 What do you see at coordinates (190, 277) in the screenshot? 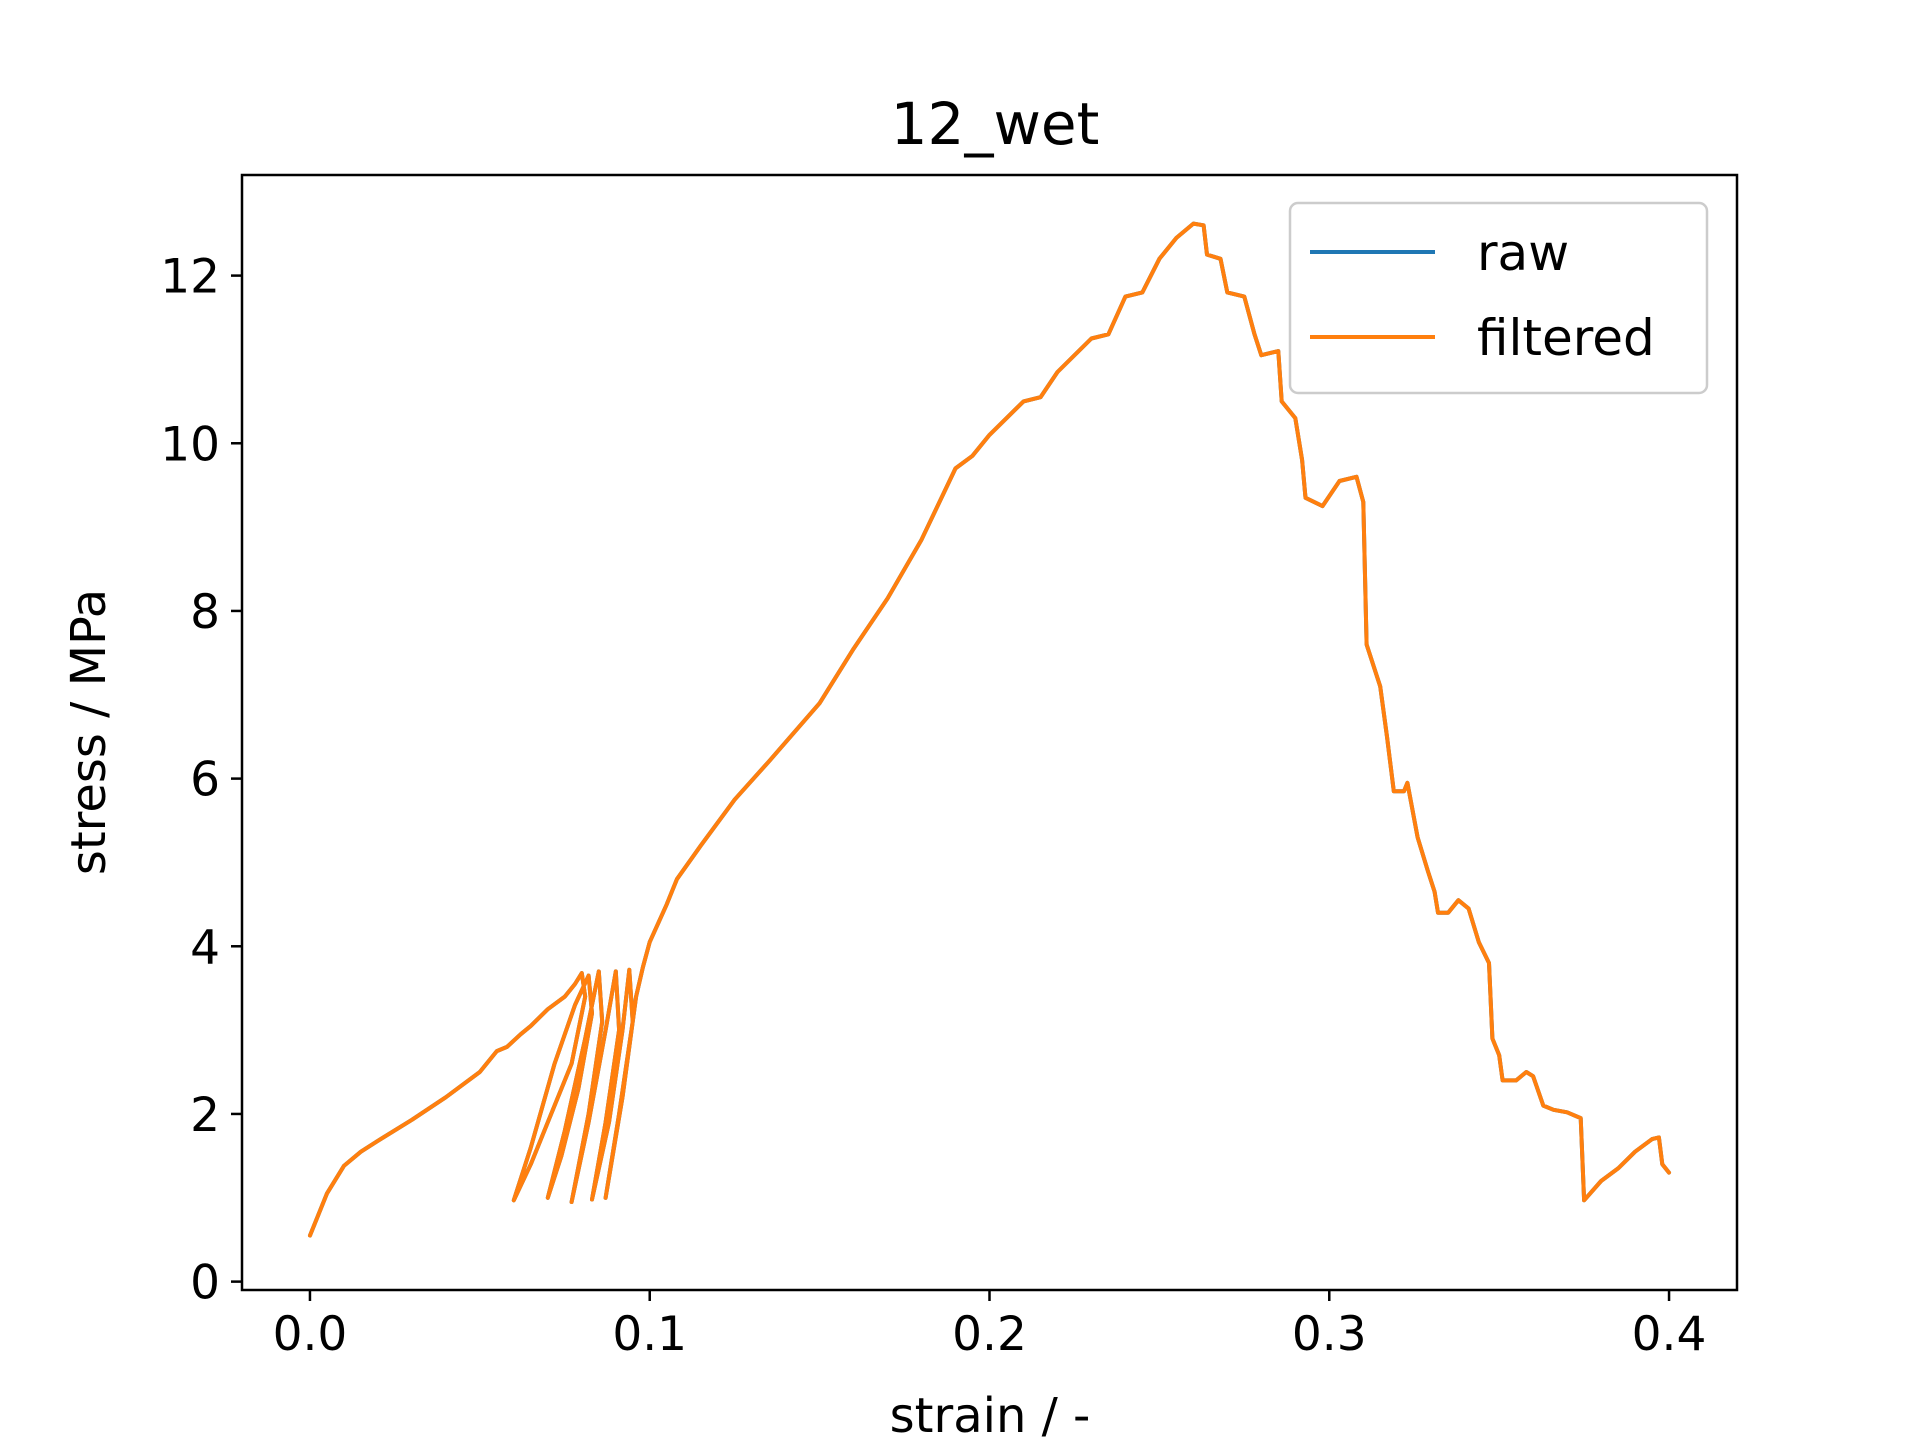
I see `y-tick-label: 12` at bounding box center [190, 277].